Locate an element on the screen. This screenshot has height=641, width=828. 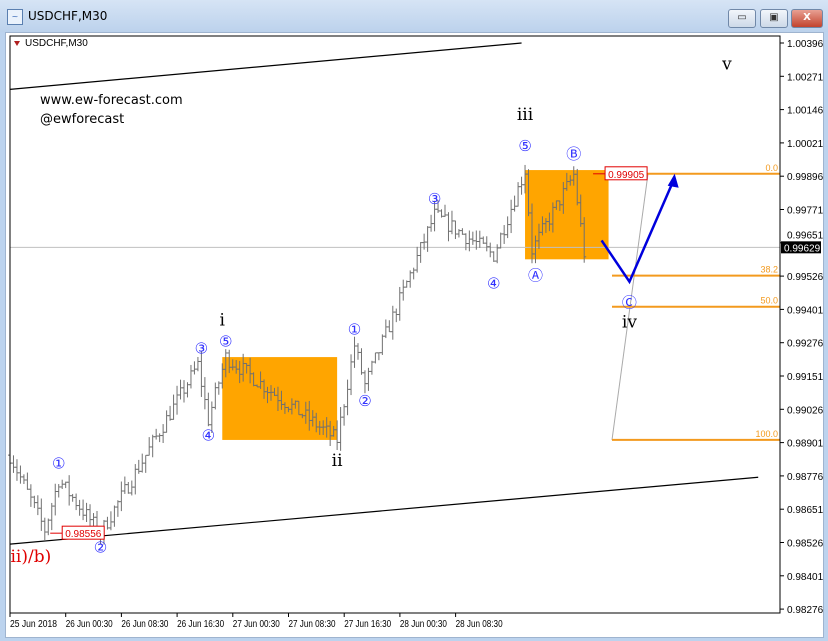
wave-label-roman: ii is located at coordinates (337, 461).